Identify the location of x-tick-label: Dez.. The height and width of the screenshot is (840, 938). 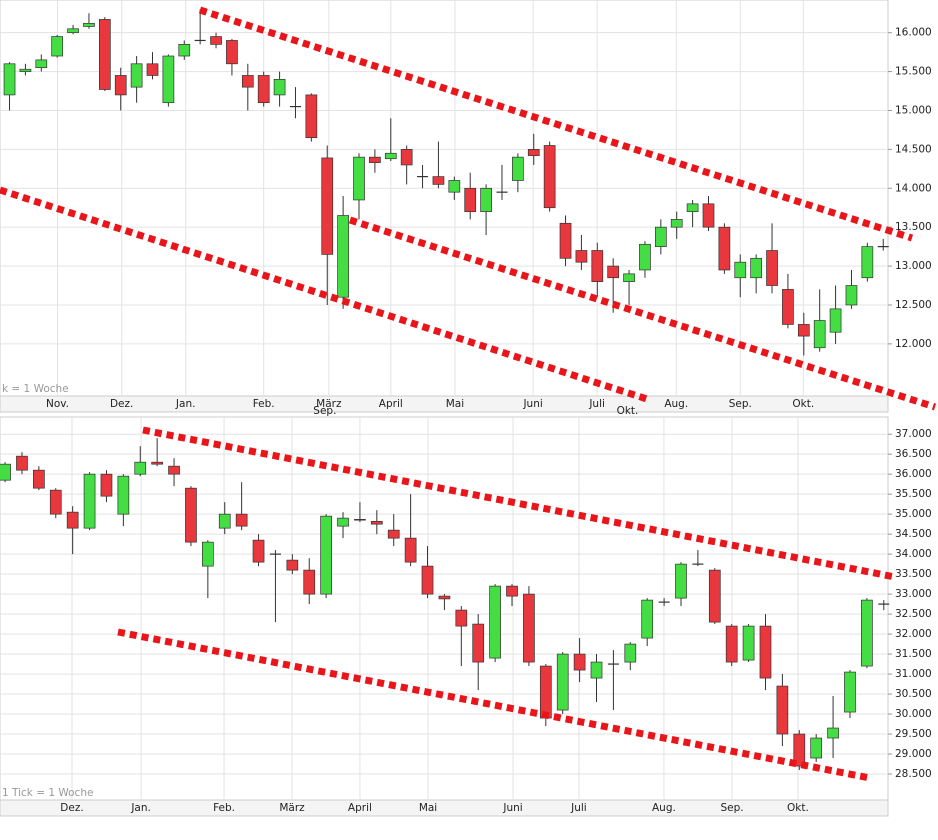
(71, 808).